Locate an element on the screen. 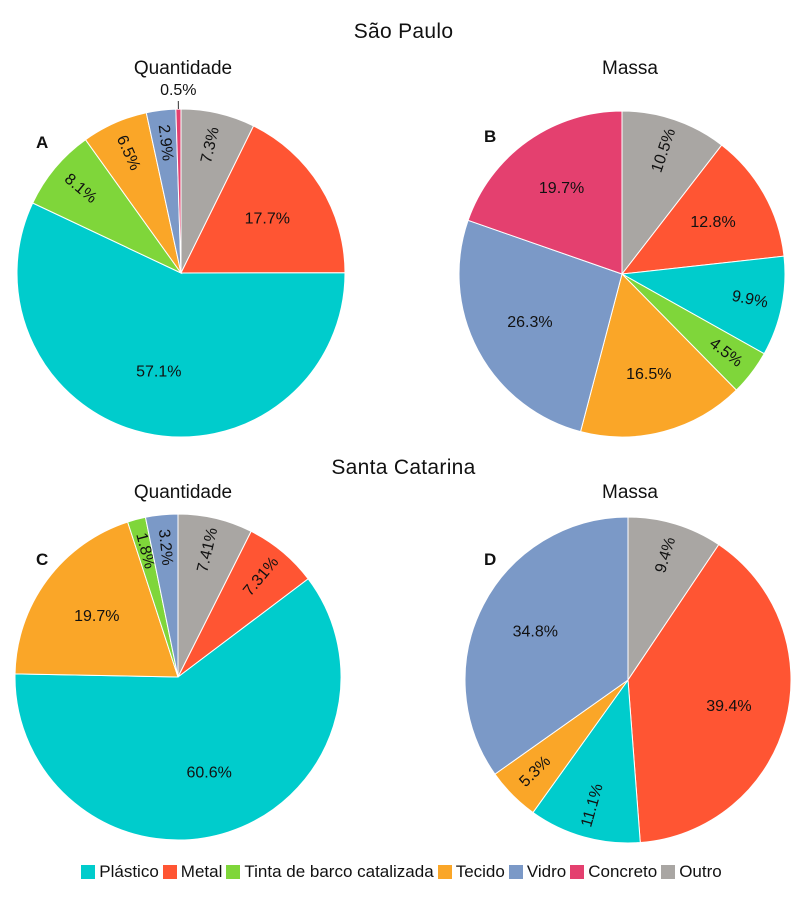  legend-item: Concreto is located at coordinates (613, 872).